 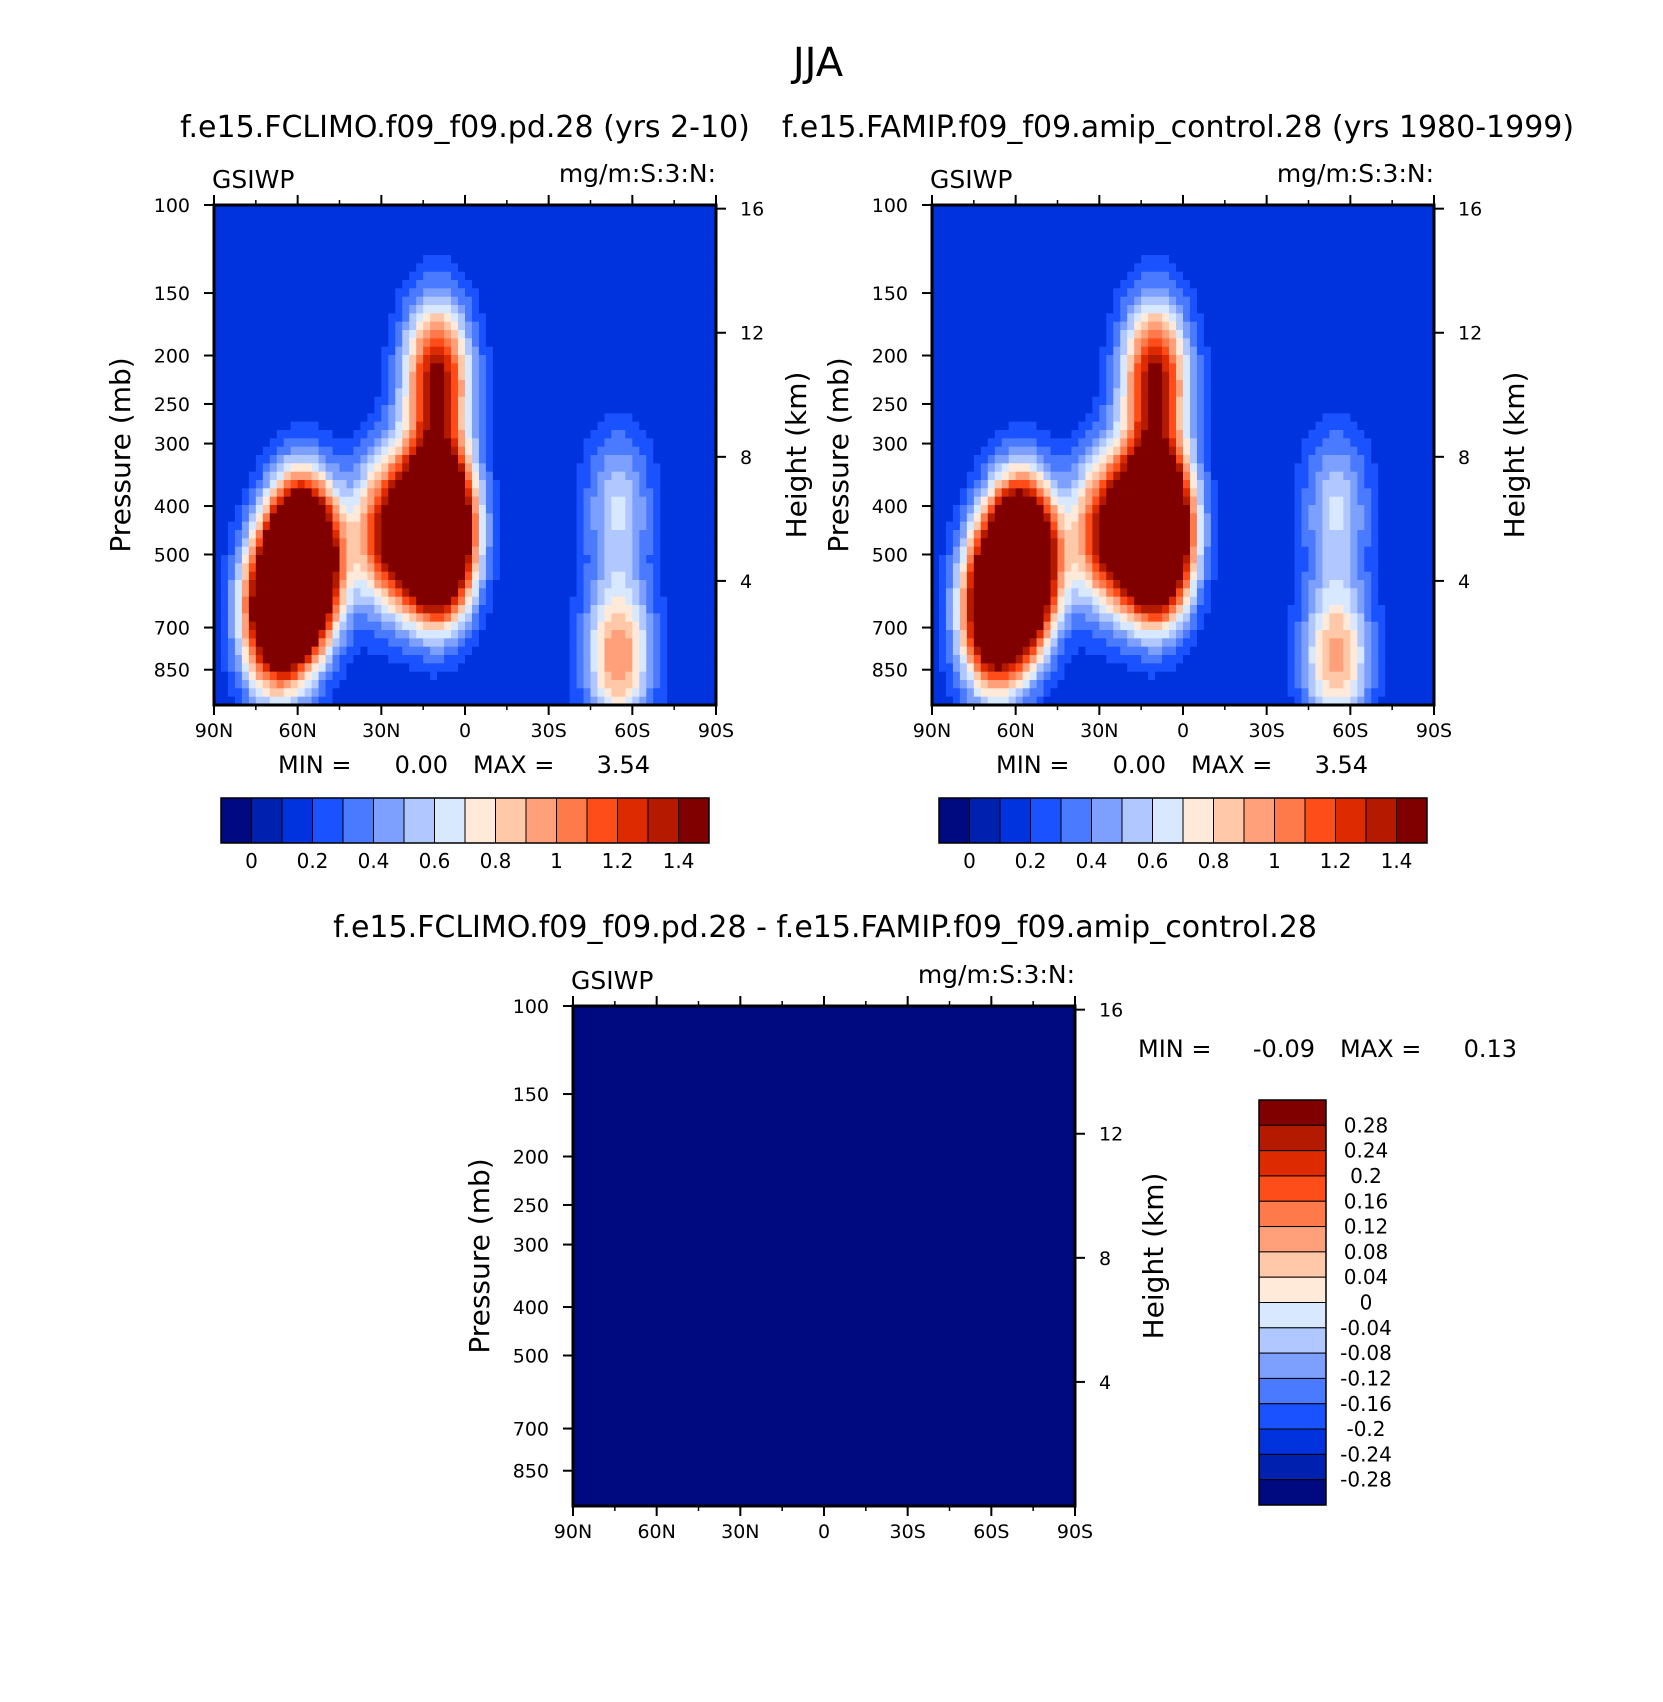 What do you see at coordinates (450, 820) in the screenshot?
I see `colorbar-swatch` at bounding box center [450, 820].